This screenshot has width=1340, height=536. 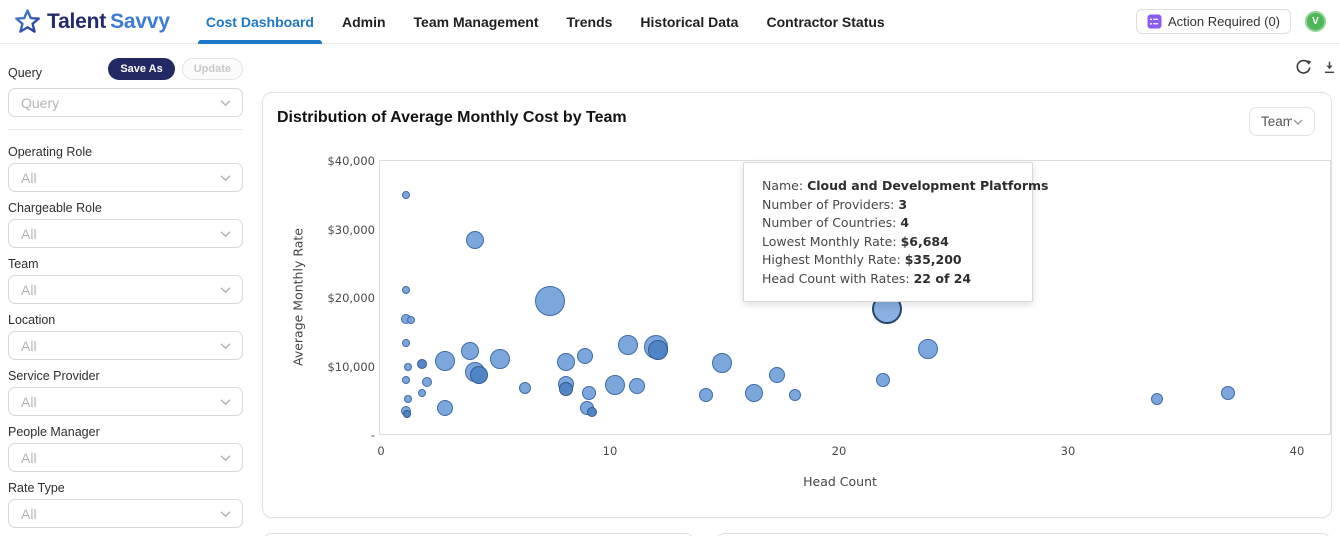 I want to click on filter-group-operating-role: Operating Role All, so click(x=125, y=168).